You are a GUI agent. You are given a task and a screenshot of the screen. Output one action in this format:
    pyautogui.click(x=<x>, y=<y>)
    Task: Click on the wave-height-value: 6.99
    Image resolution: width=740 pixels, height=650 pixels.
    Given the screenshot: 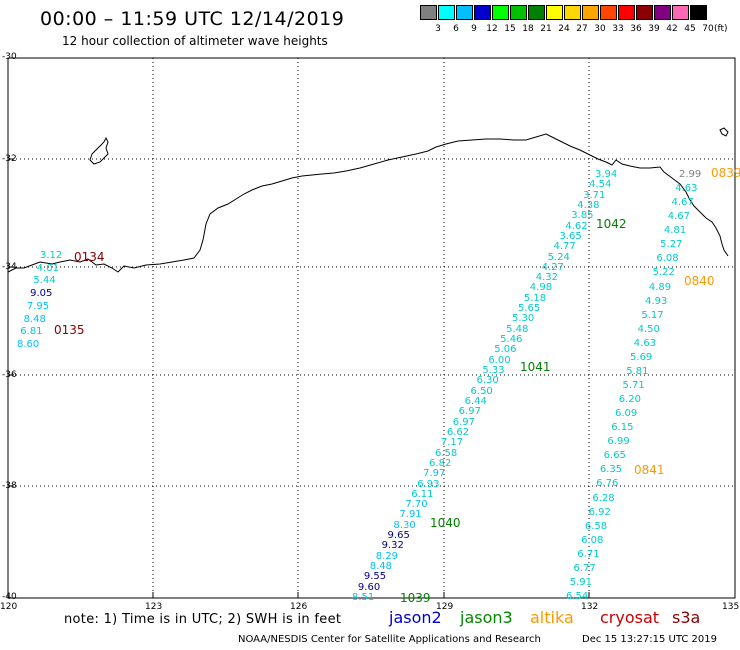 What is the action you would take?
    pyautogui.click(x=618, y=442)
    